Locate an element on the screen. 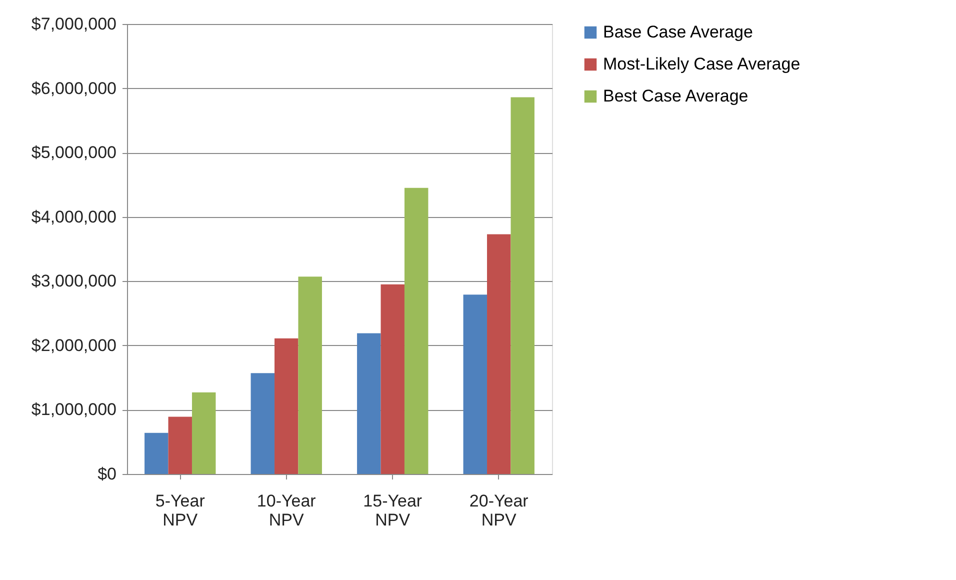  y-tick-label: $2,000,000 is located at coordinates (73, 345).